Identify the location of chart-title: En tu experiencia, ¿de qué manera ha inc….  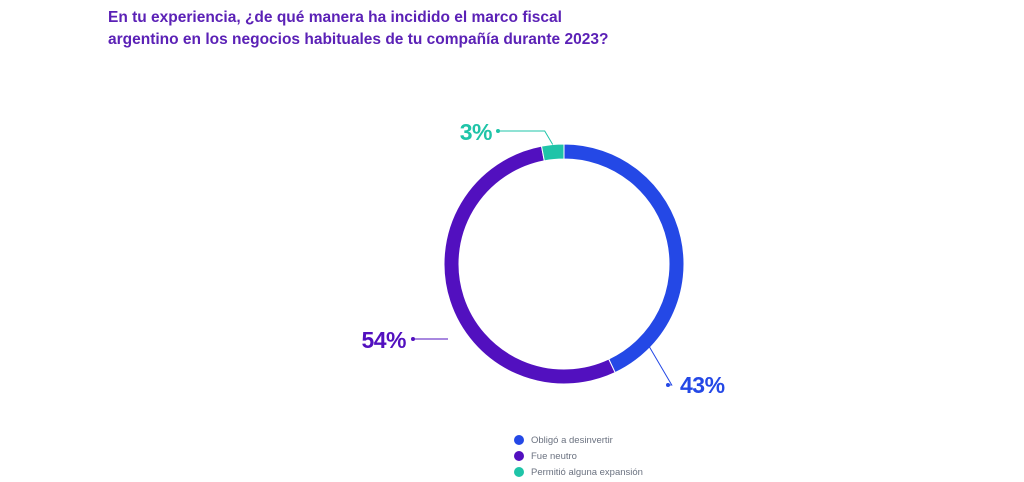
(408, 29).